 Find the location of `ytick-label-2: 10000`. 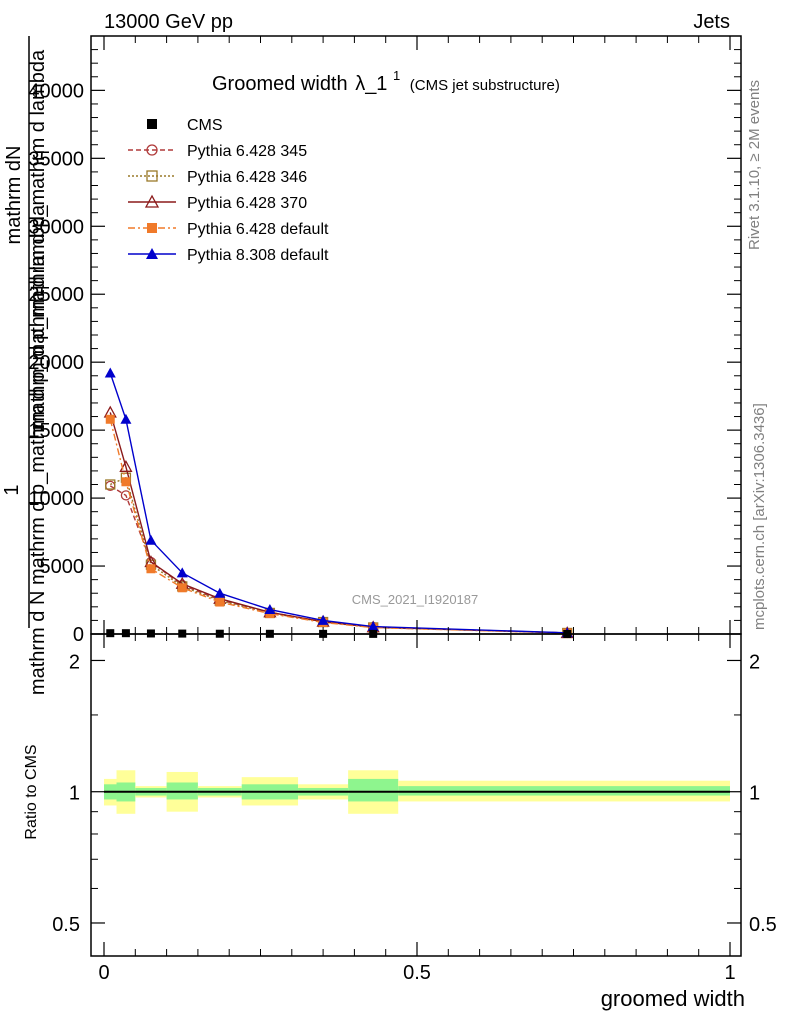

ytick-label-2: 10000 is located at coordinates (56, 499).